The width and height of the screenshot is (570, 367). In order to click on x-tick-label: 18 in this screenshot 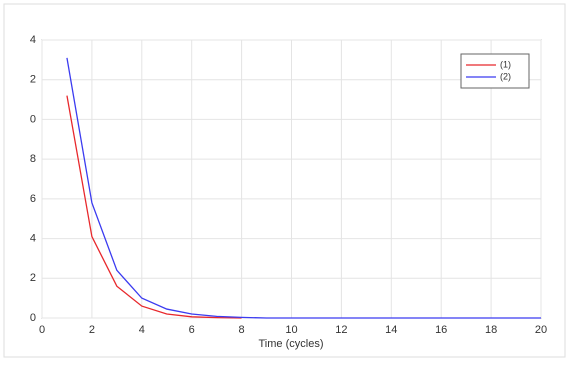, I will do `click(491, 330)`.